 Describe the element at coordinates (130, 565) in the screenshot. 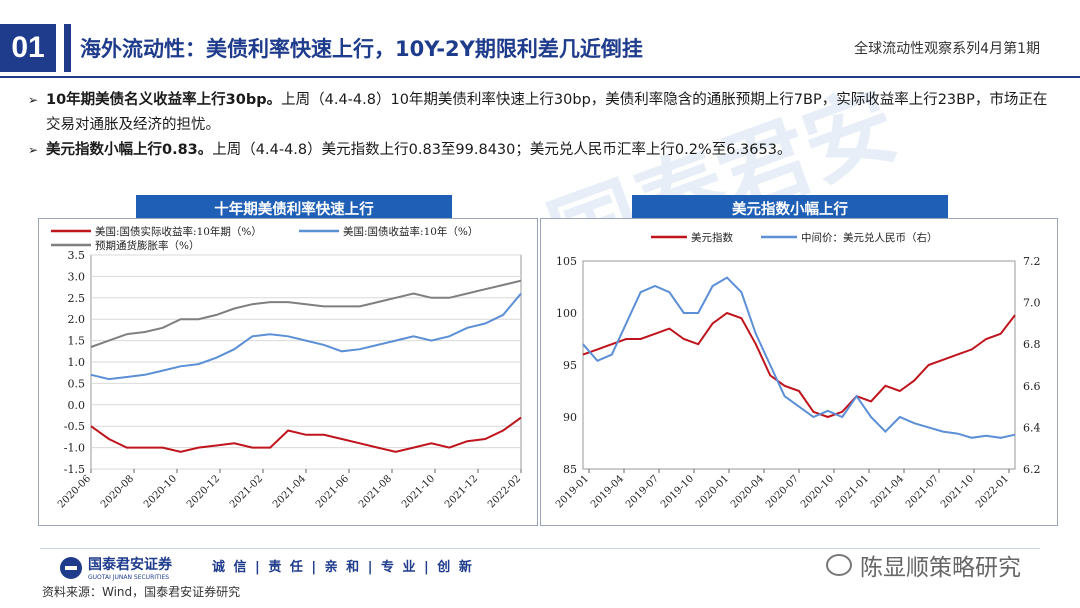

I see `logo-name-cn: 国泰君安证券` at that location.